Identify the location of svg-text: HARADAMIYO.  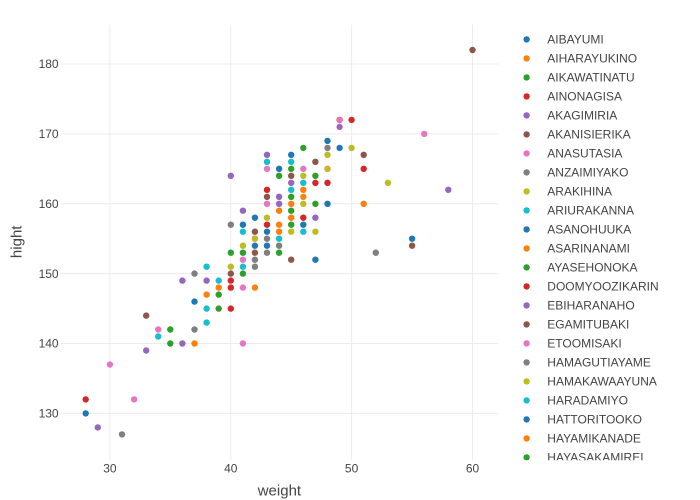
(587, 401).